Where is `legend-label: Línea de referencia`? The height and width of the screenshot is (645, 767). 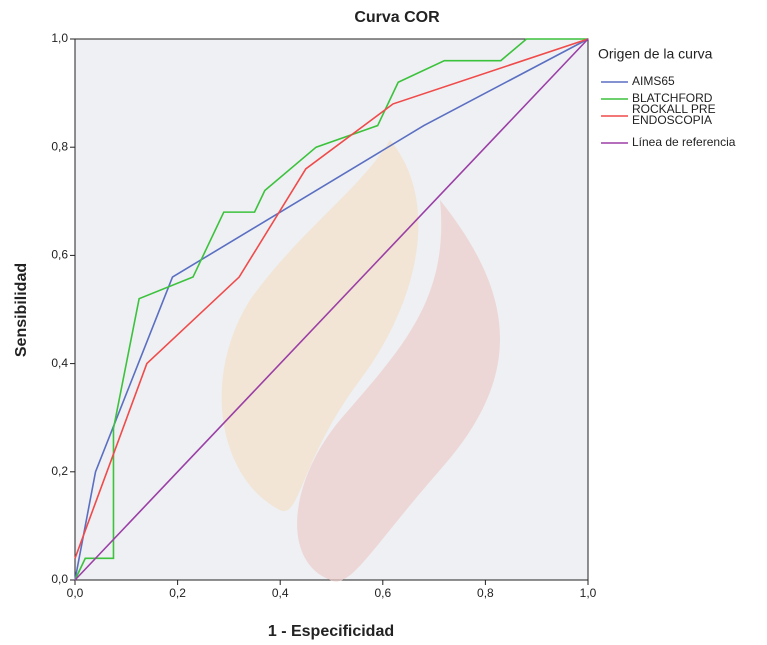
legend-label: Línea de referencia is located at coordinates (684, 142).